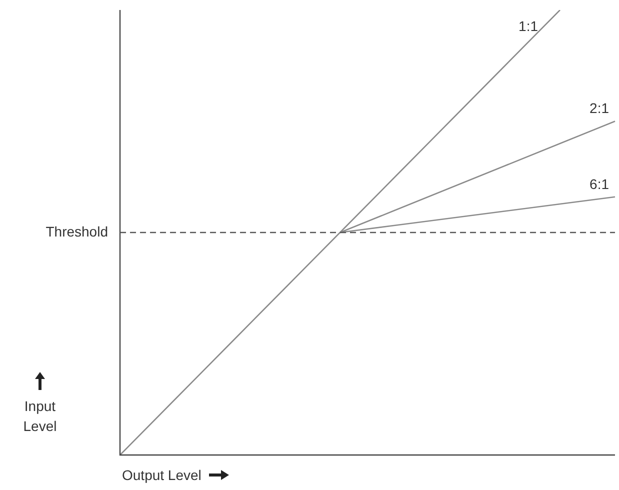 The image size is (619, 490). What do you see at coordinates (162, 475) in the screenshot?
I see `x-axis-title: Output Level` at bounding box center [162, 475].